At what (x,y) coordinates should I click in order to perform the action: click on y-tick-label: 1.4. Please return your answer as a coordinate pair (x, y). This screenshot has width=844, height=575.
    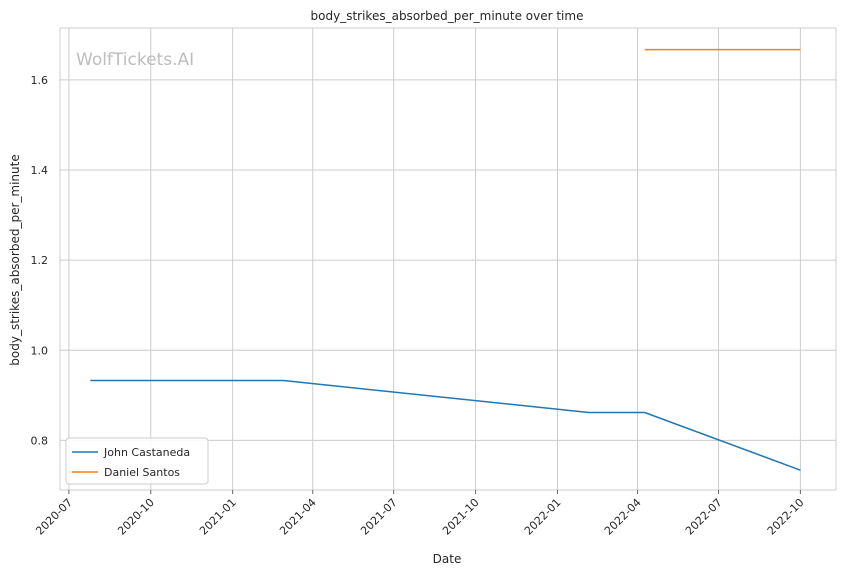
    Looking at the image, I should click on (40, 170).